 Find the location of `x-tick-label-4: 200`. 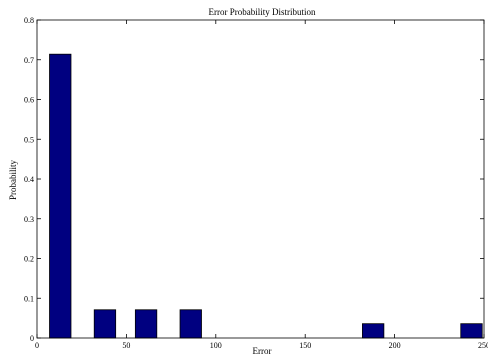

x-tick-label-4: 200 is located at coordinates (395, 345).